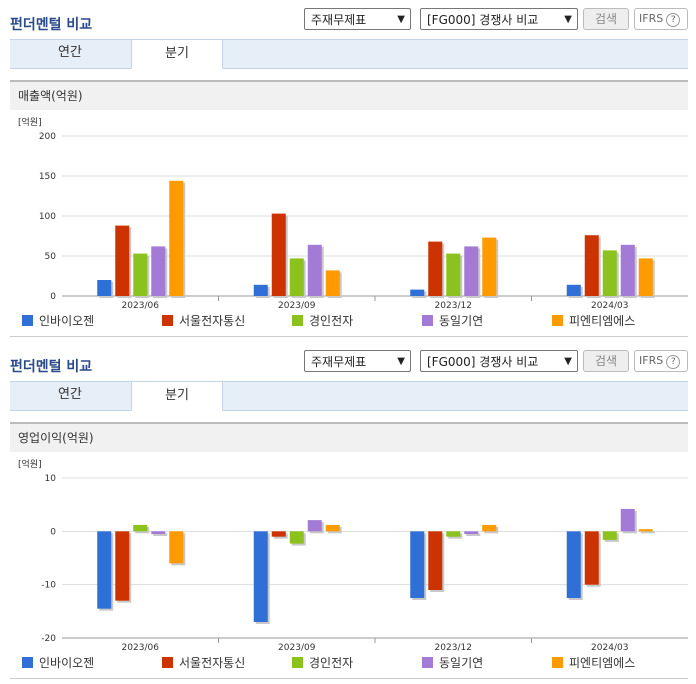  What do you see at coordinates (48, 639) in the screenshot?
I see `y-tick-label: -20` at bounding box center [48, 639].